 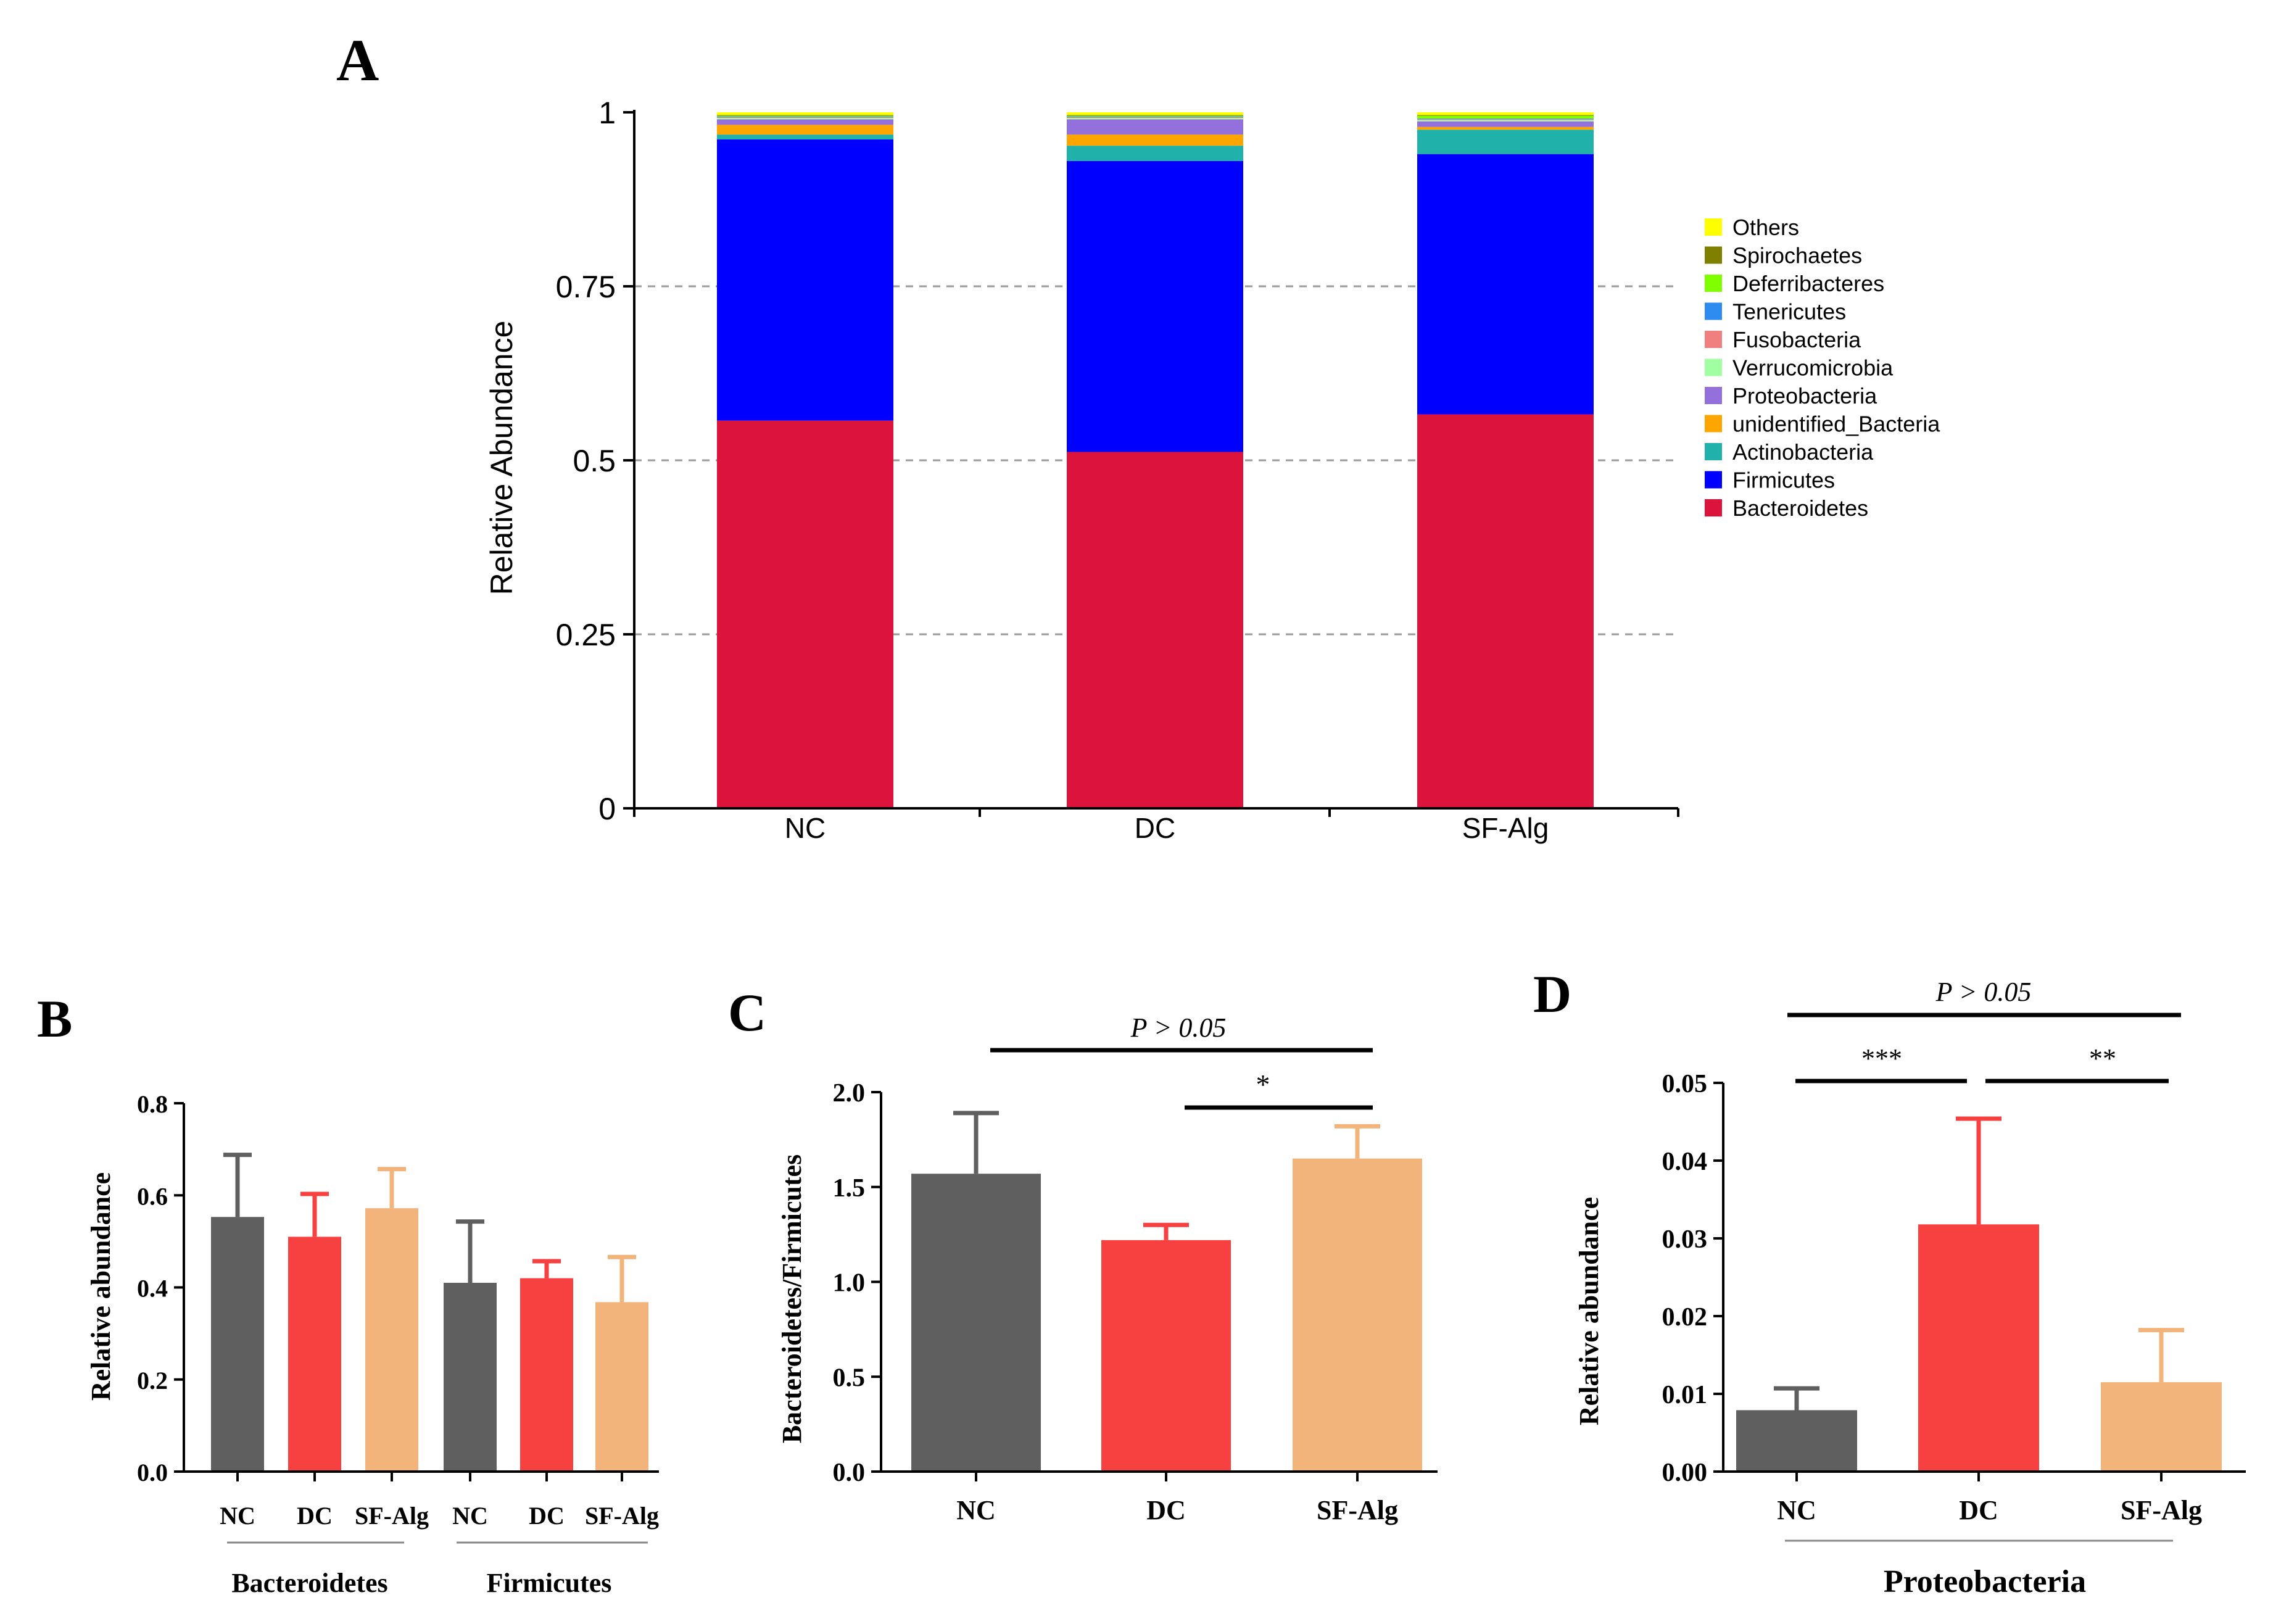 I want to click on panel-d-y-tick-label: 0.01, so click(x=1685, y=1395).